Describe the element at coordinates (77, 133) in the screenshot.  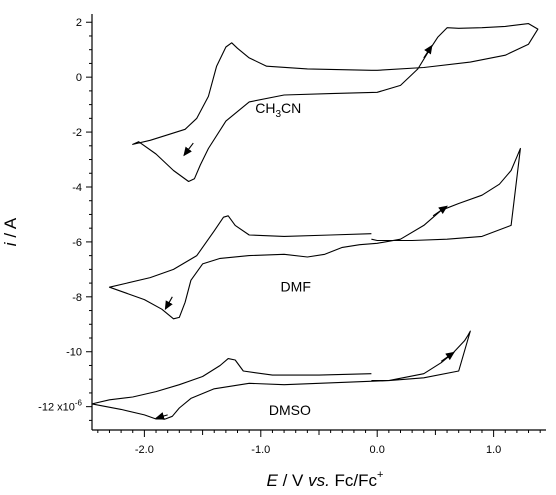
I see `y-tick-label: -2` at that location.